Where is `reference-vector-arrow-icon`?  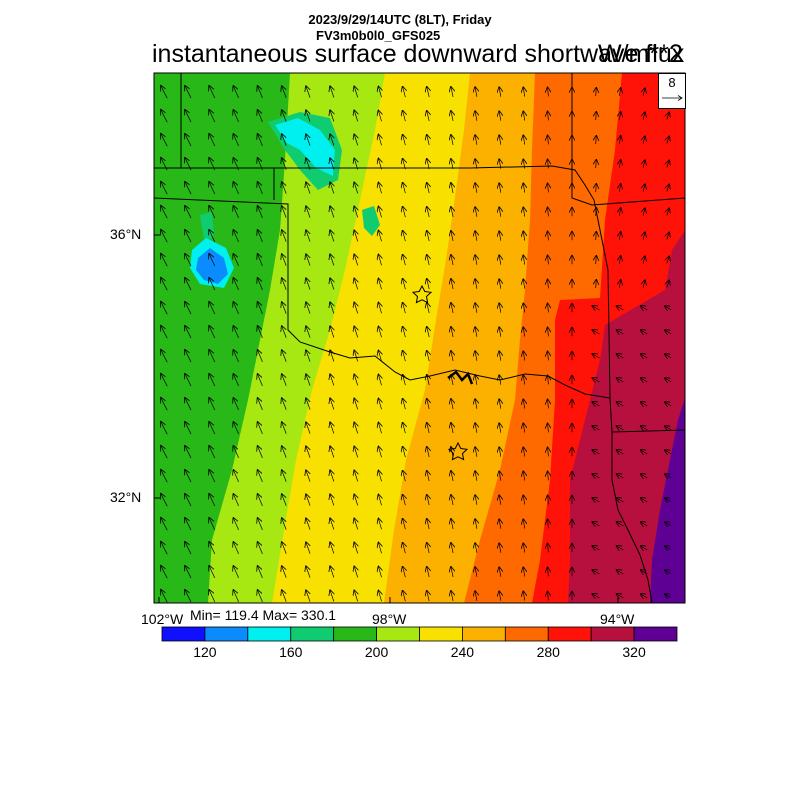
reference-vector-arrow-icon is located at coordinates (672, 98).